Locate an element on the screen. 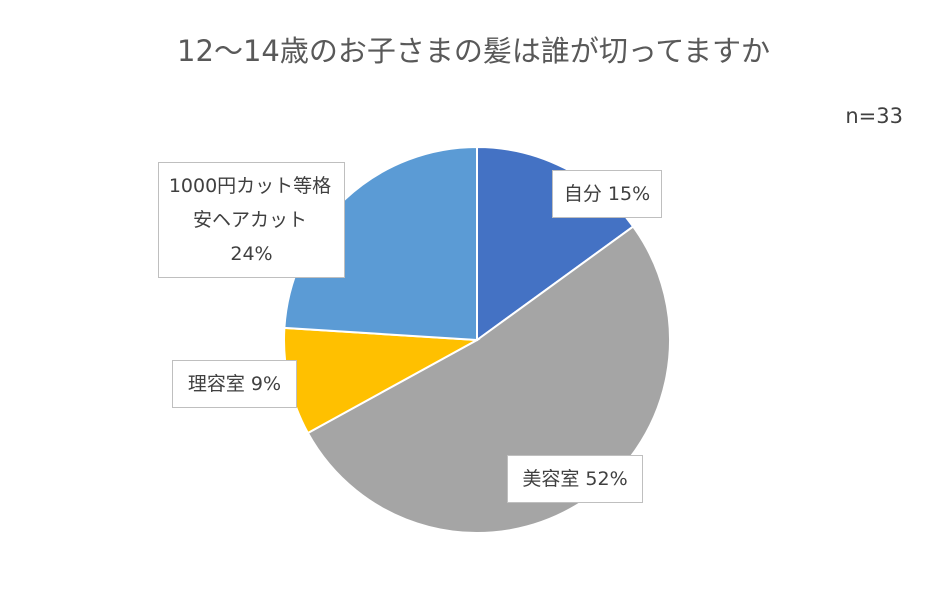 The width and height of the screenshot is (947, 596). category-label: 自分 is located at coordinates (582, 194).